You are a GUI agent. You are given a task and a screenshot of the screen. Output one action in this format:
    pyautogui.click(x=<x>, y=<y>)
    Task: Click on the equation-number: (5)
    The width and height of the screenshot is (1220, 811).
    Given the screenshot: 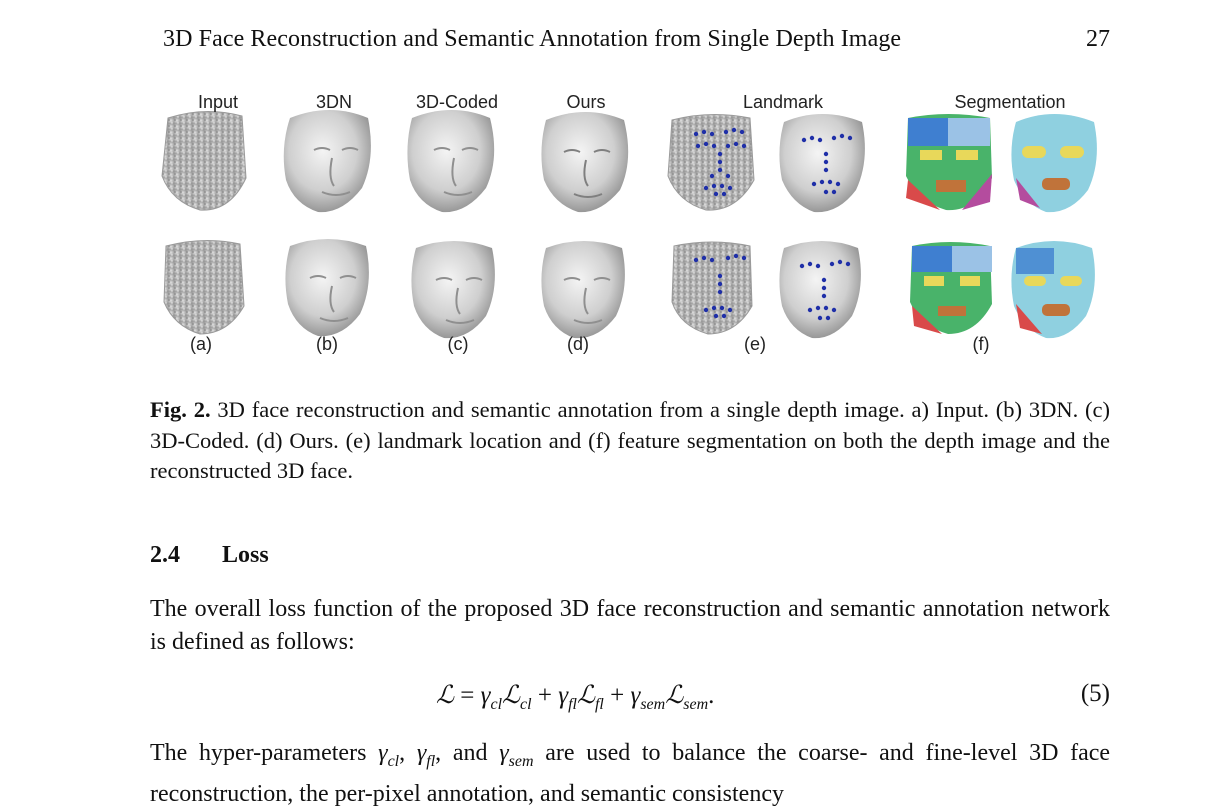 What is the action you would take?
    pyautogui.click(x=1095, y=693)
    